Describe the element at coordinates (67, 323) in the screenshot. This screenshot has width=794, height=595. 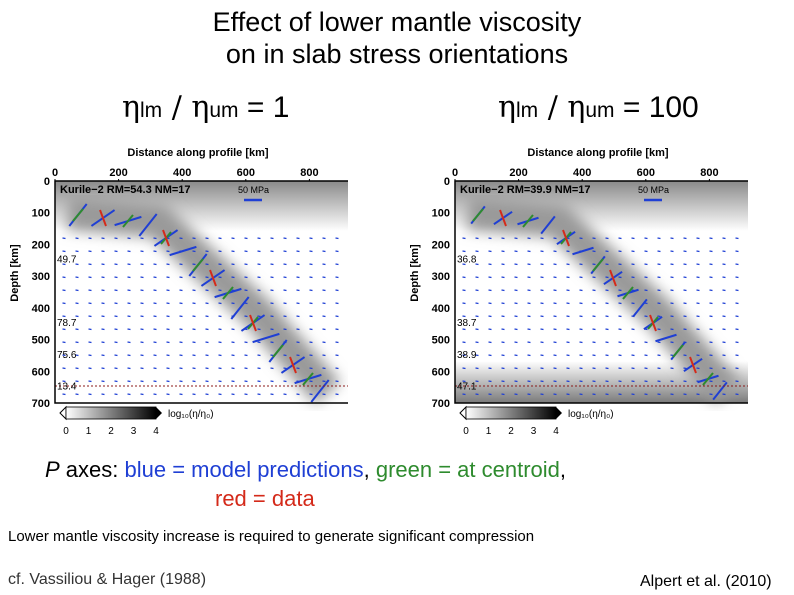
I see `layer-value-label: 78.7` at that location.